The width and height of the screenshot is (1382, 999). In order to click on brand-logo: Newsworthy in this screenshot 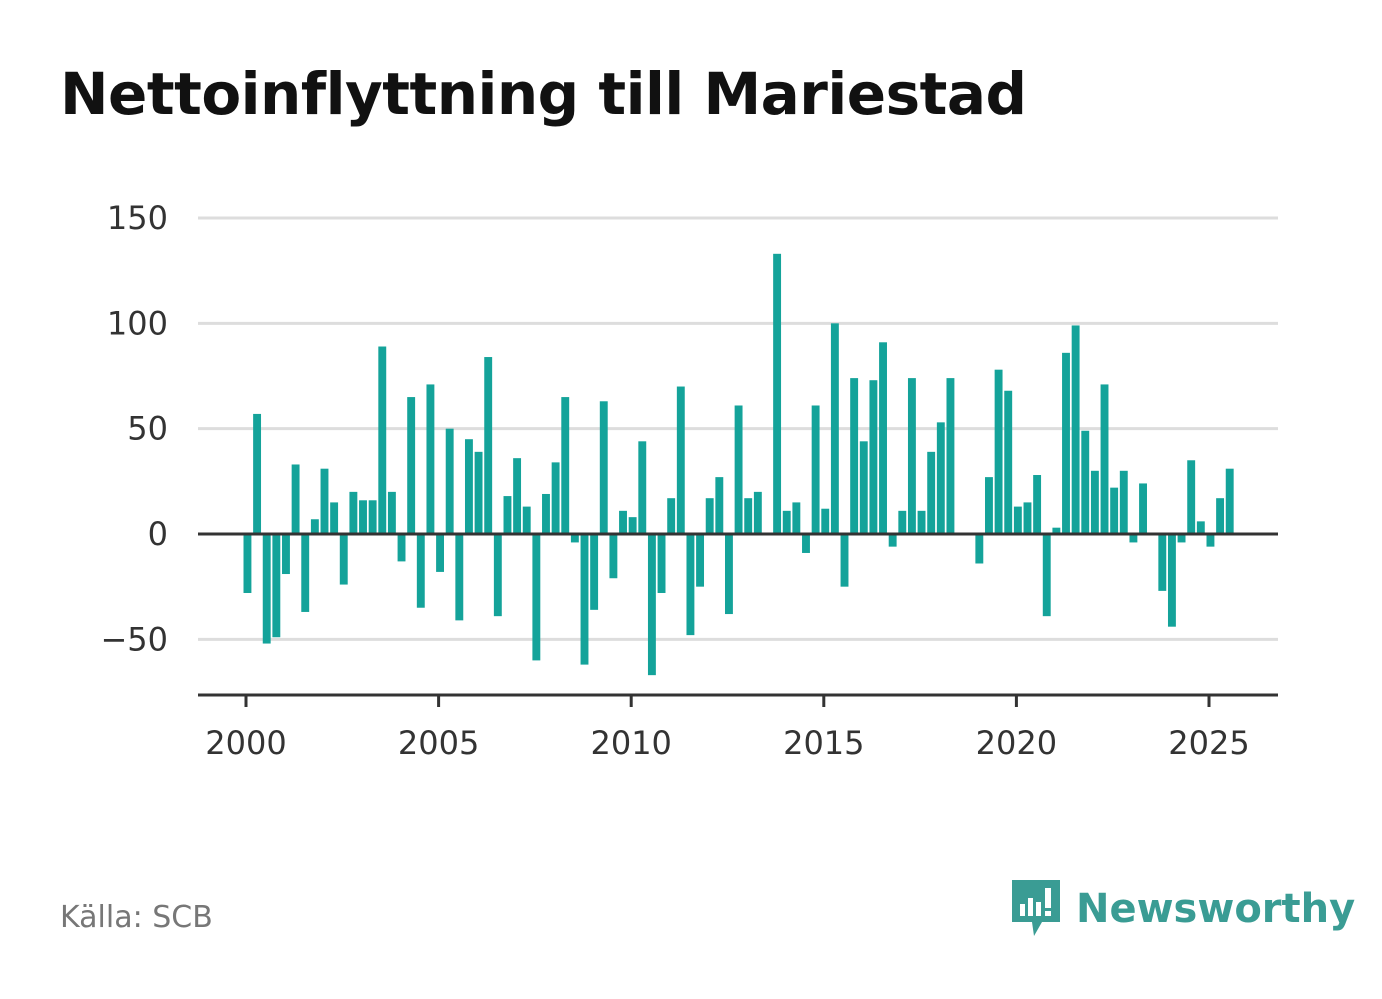, I will do `click(1182, 909)`.